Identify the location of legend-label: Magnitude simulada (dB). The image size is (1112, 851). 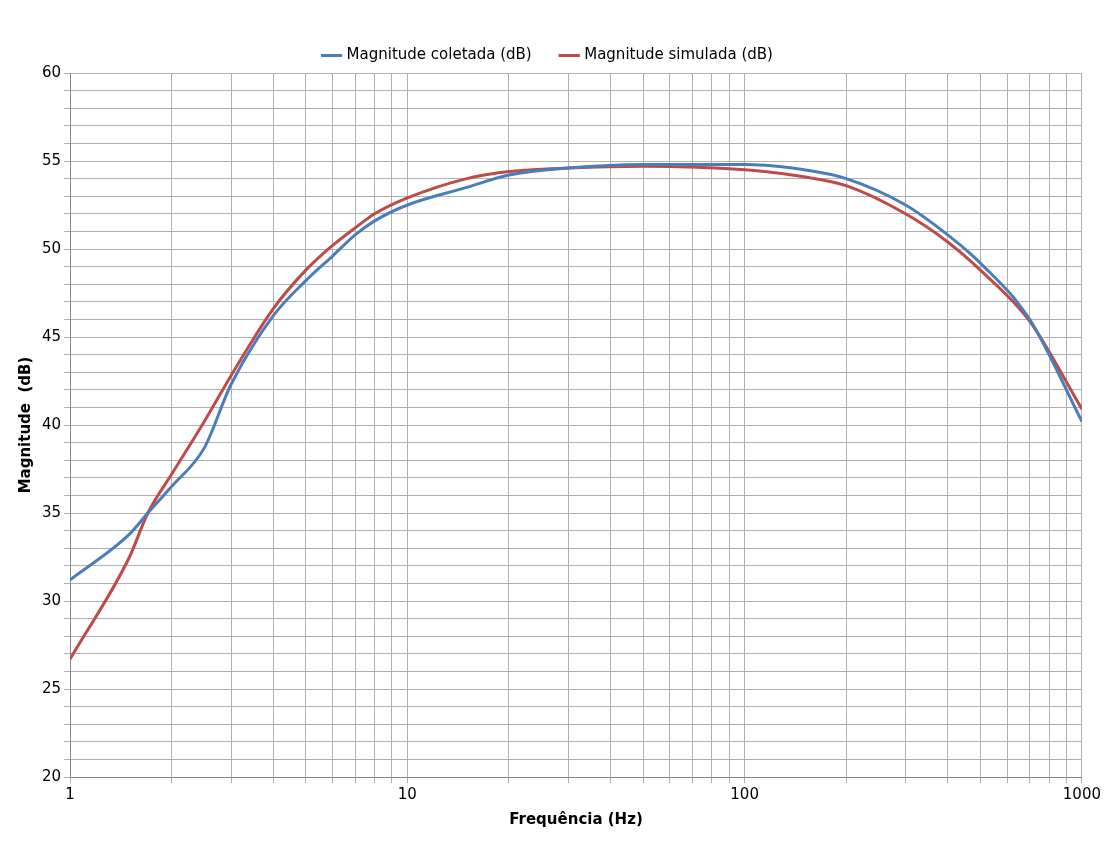
(678, 54).